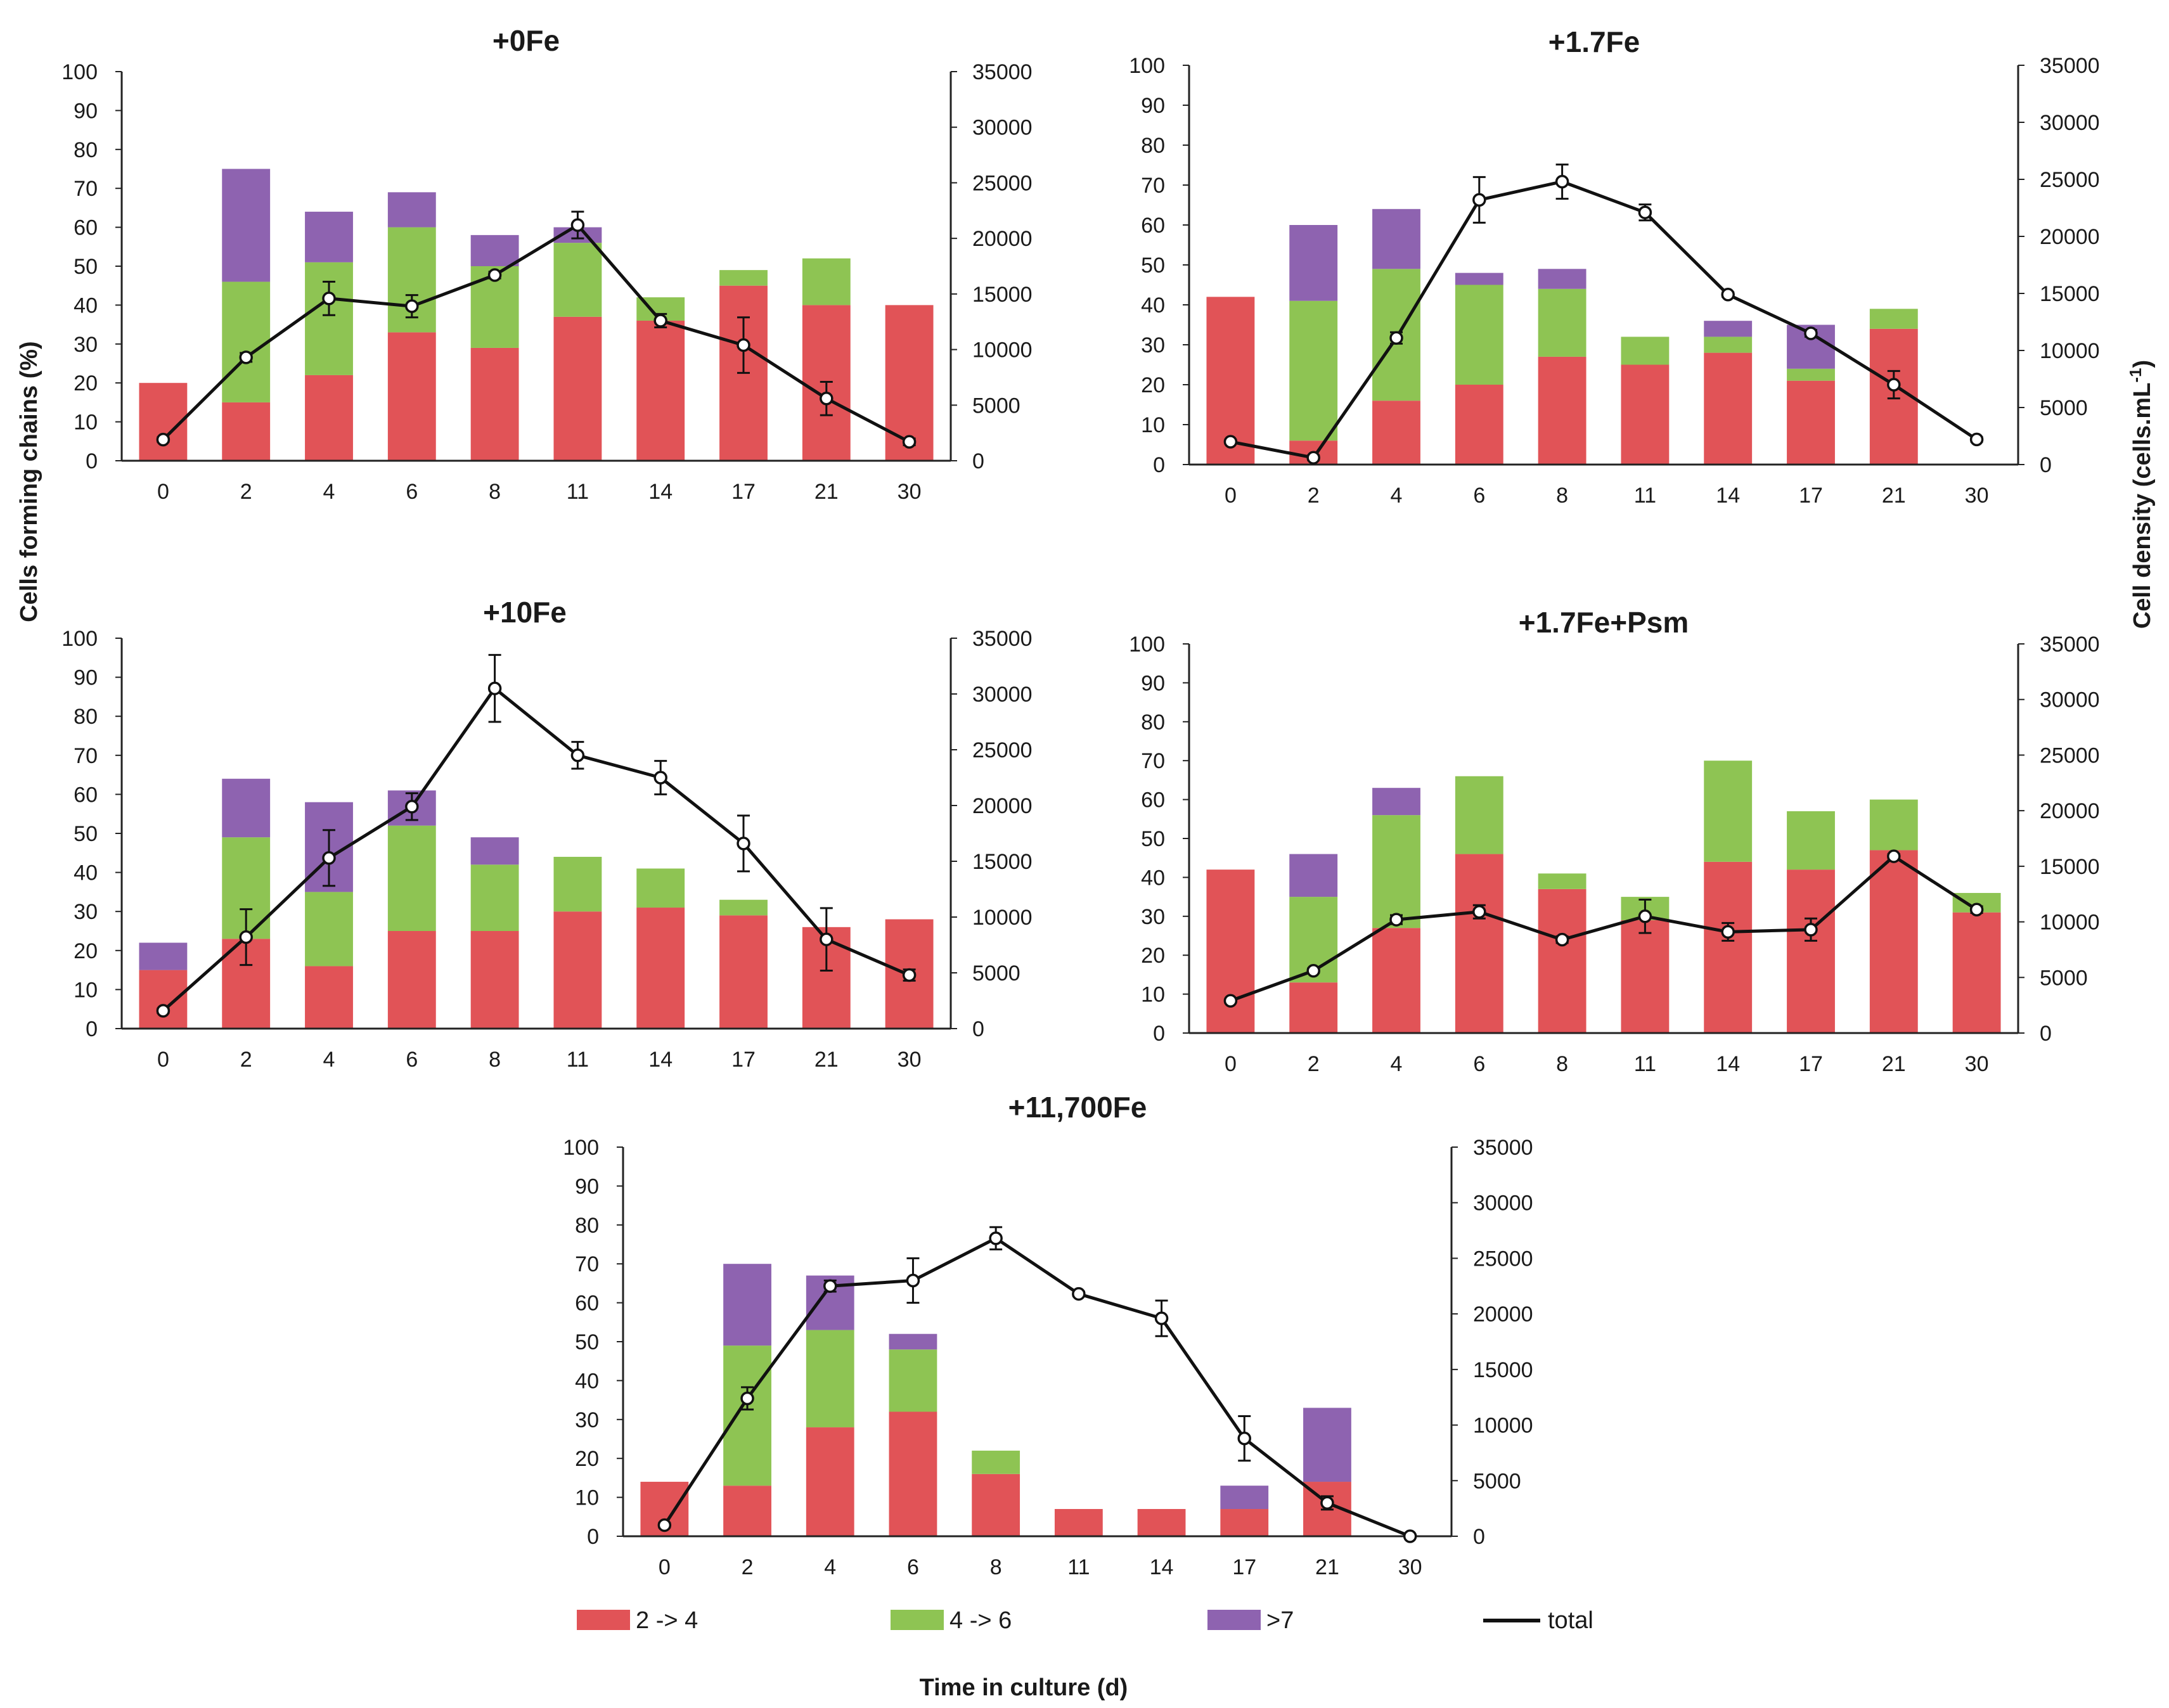 The image size is (2169, 1708). I want to click on x-tick-label: 30, so click(1410, 1567).